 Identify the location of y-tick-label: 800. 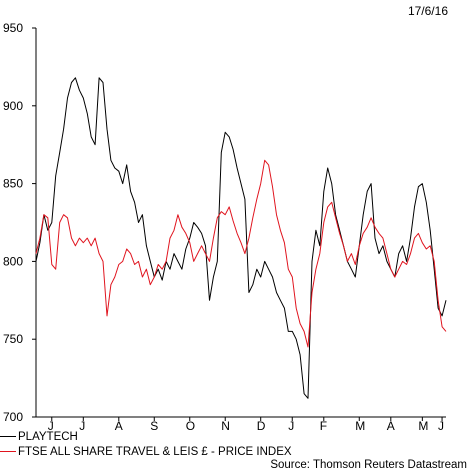
(13, 261).